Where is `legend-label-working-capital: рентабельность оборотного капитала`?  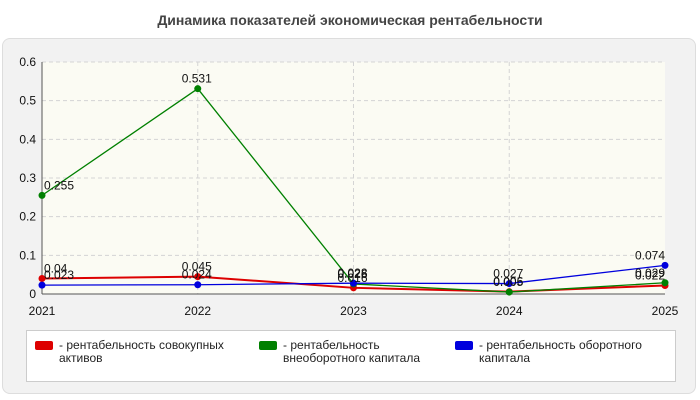 legend-label-working-capital: рентабельность оборотного капитала is located at coordinates (569, 352).